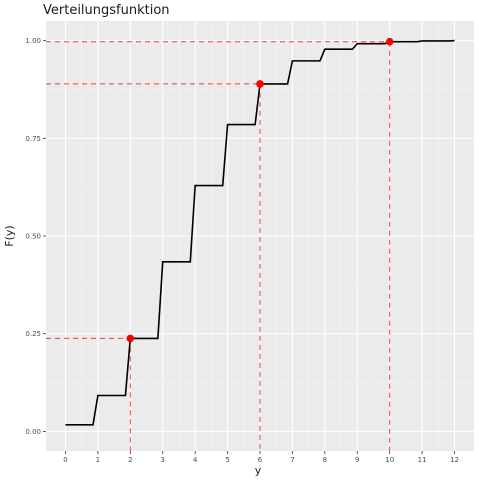 Image resolution: width=480 pixels, height=480 pixels. Describe the element at coordinates (33, 432) in the screenshot. I see `y-tick-label: 0.00` at that location.